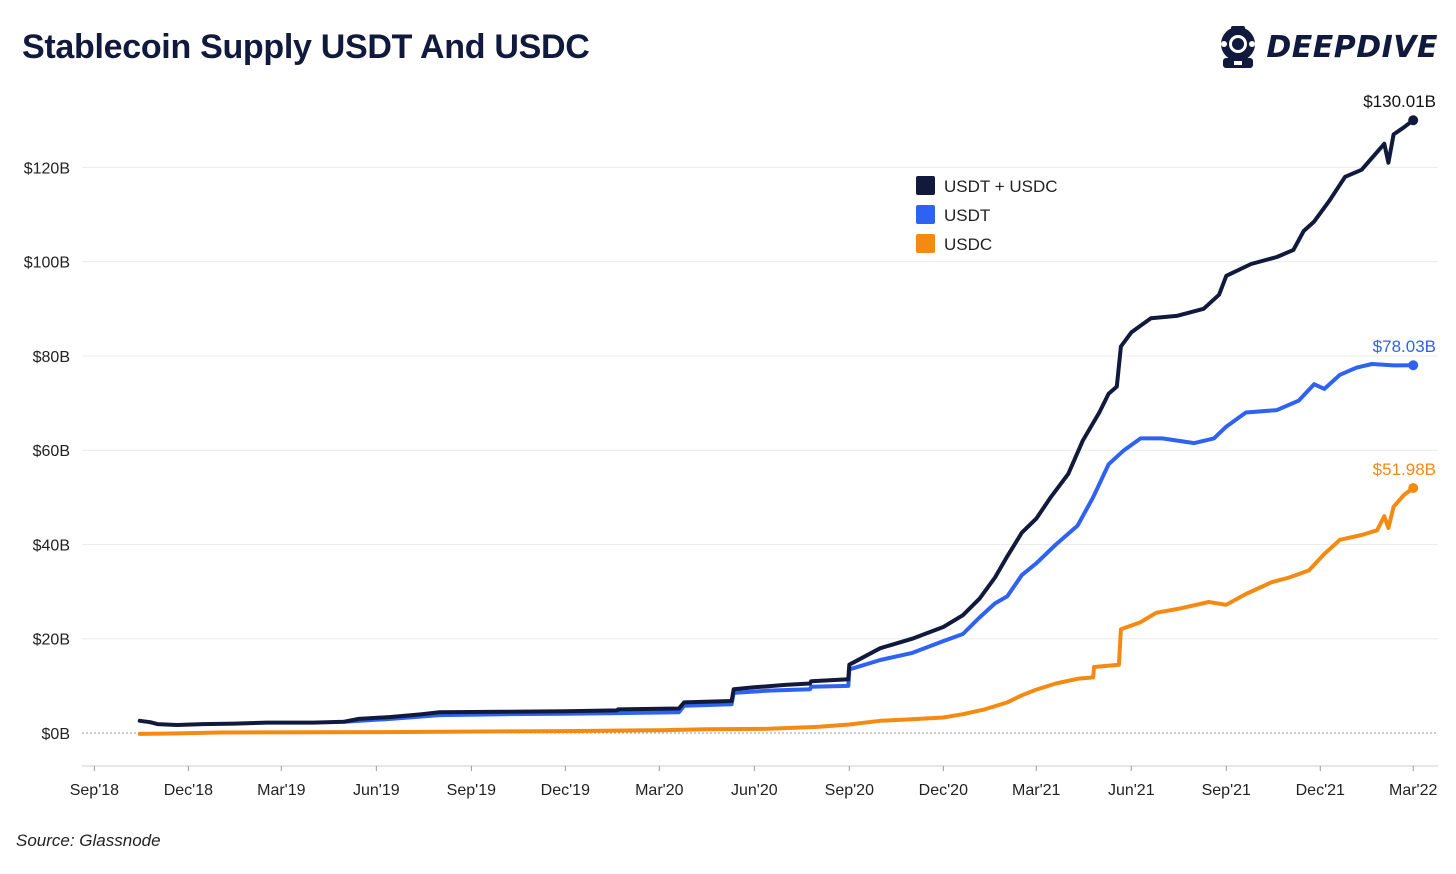  I want to click on x-tick-label: Dec'20, so click(943, 790).